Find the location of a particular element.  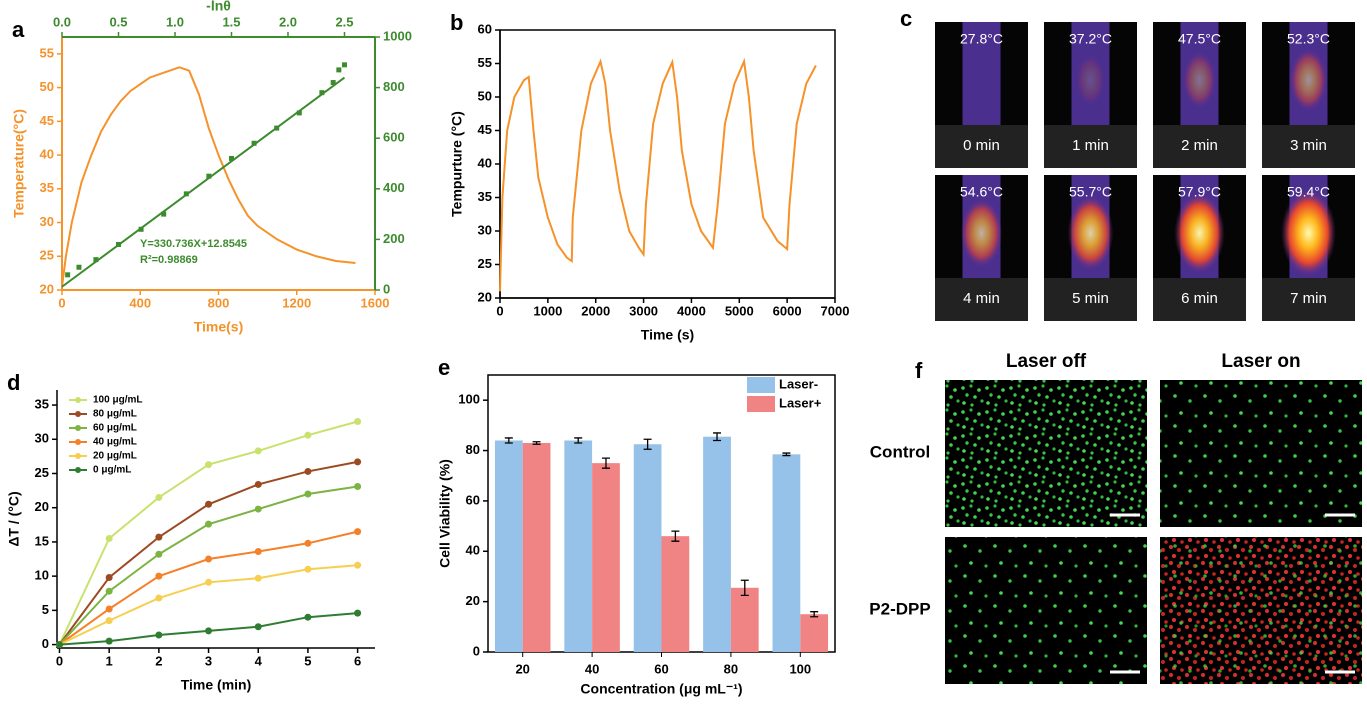

tick-label: 800 is located at coordinates (219, 302).